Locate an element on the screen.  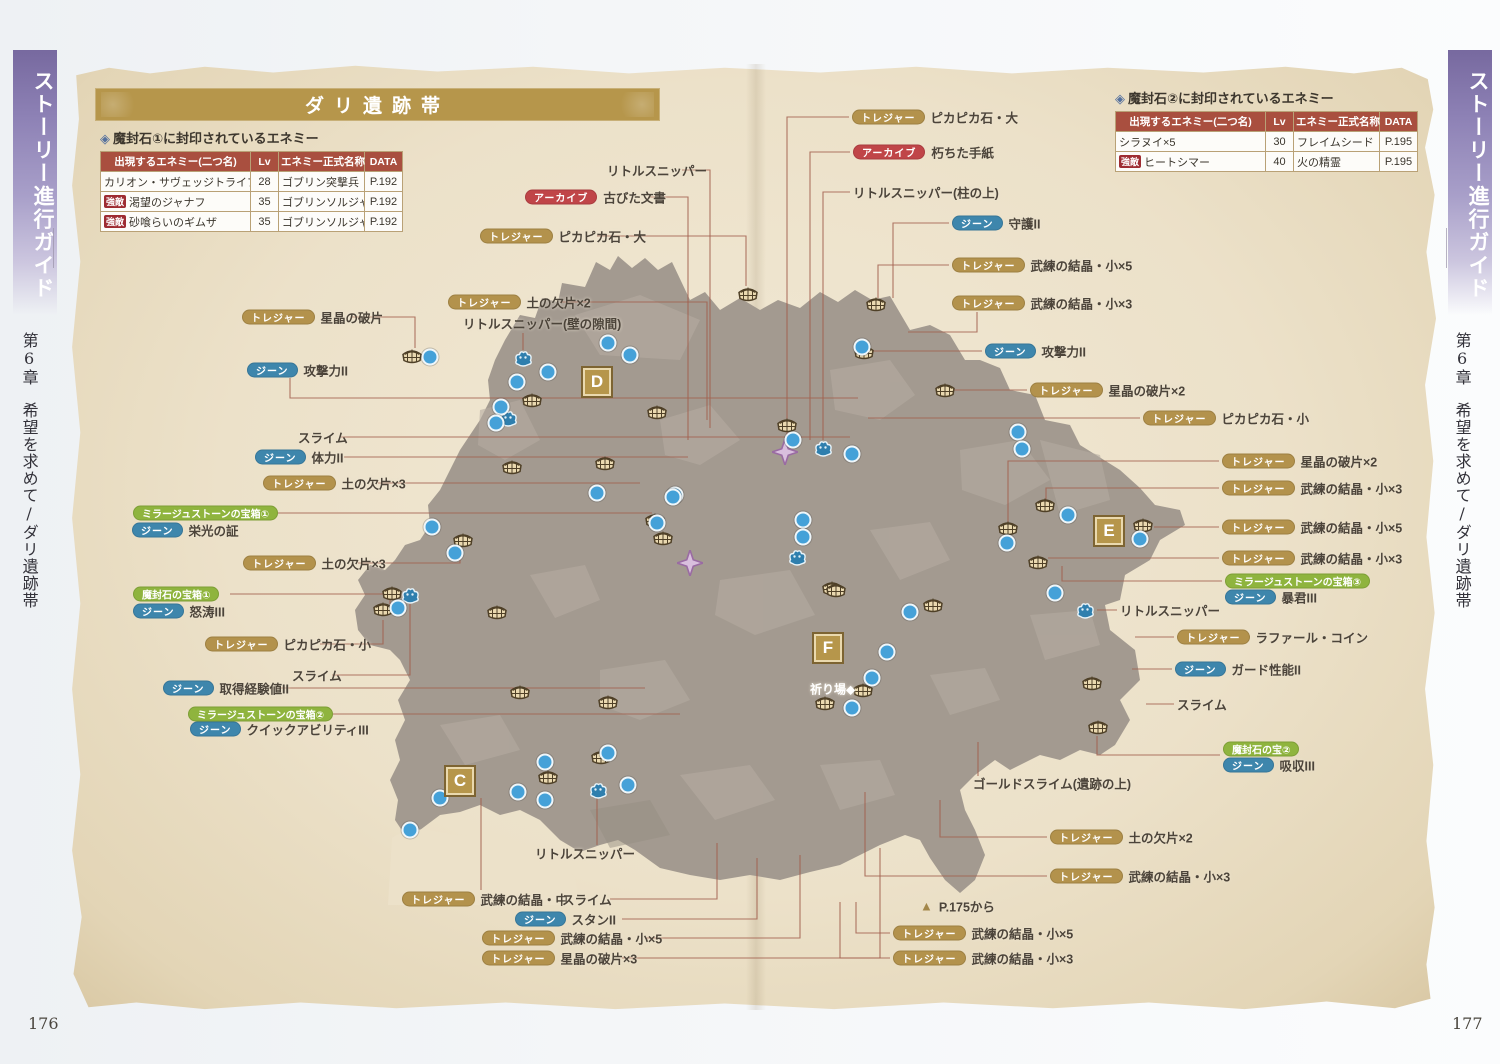
map-label: ジーン ガード性能II is located at coordinates (1238, 669).